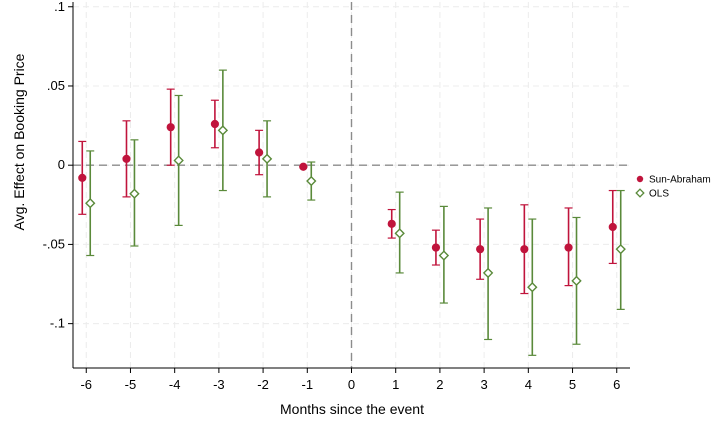 The height and width of the screenshot is (421, 712). I want to click on x-tick-label: 3, so click(484, 384).